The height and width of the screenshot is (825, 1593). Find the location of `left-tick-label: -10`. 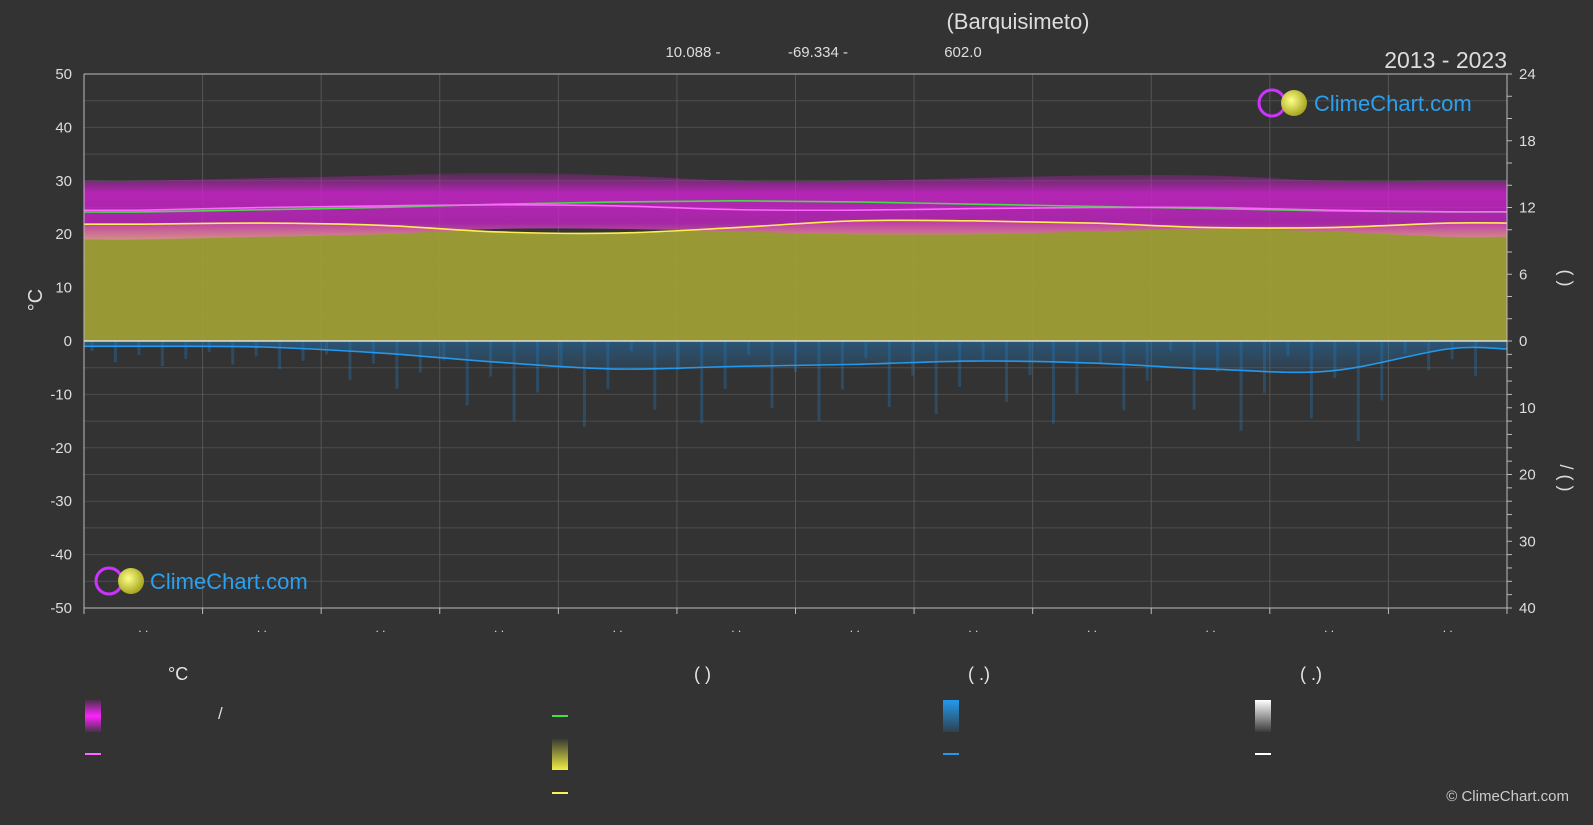

left-tick-label: -10 is located at coordinates (61, 394).